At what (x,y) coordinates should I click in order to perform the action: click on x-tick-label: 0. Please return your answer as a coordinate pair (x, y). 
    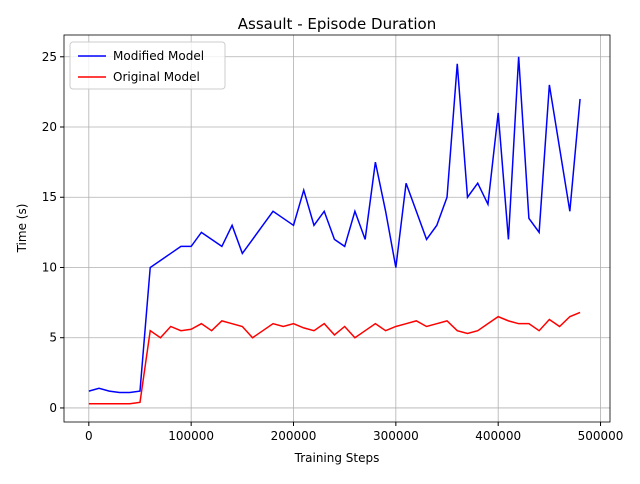
    Looking at the image, I should click on (89, 436).